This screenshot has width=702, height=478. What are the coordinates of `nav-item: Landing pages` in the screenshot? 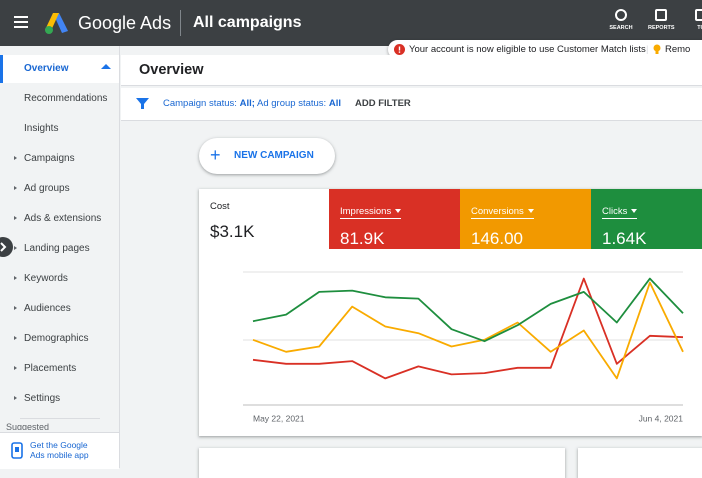 It's located at (59, 249).